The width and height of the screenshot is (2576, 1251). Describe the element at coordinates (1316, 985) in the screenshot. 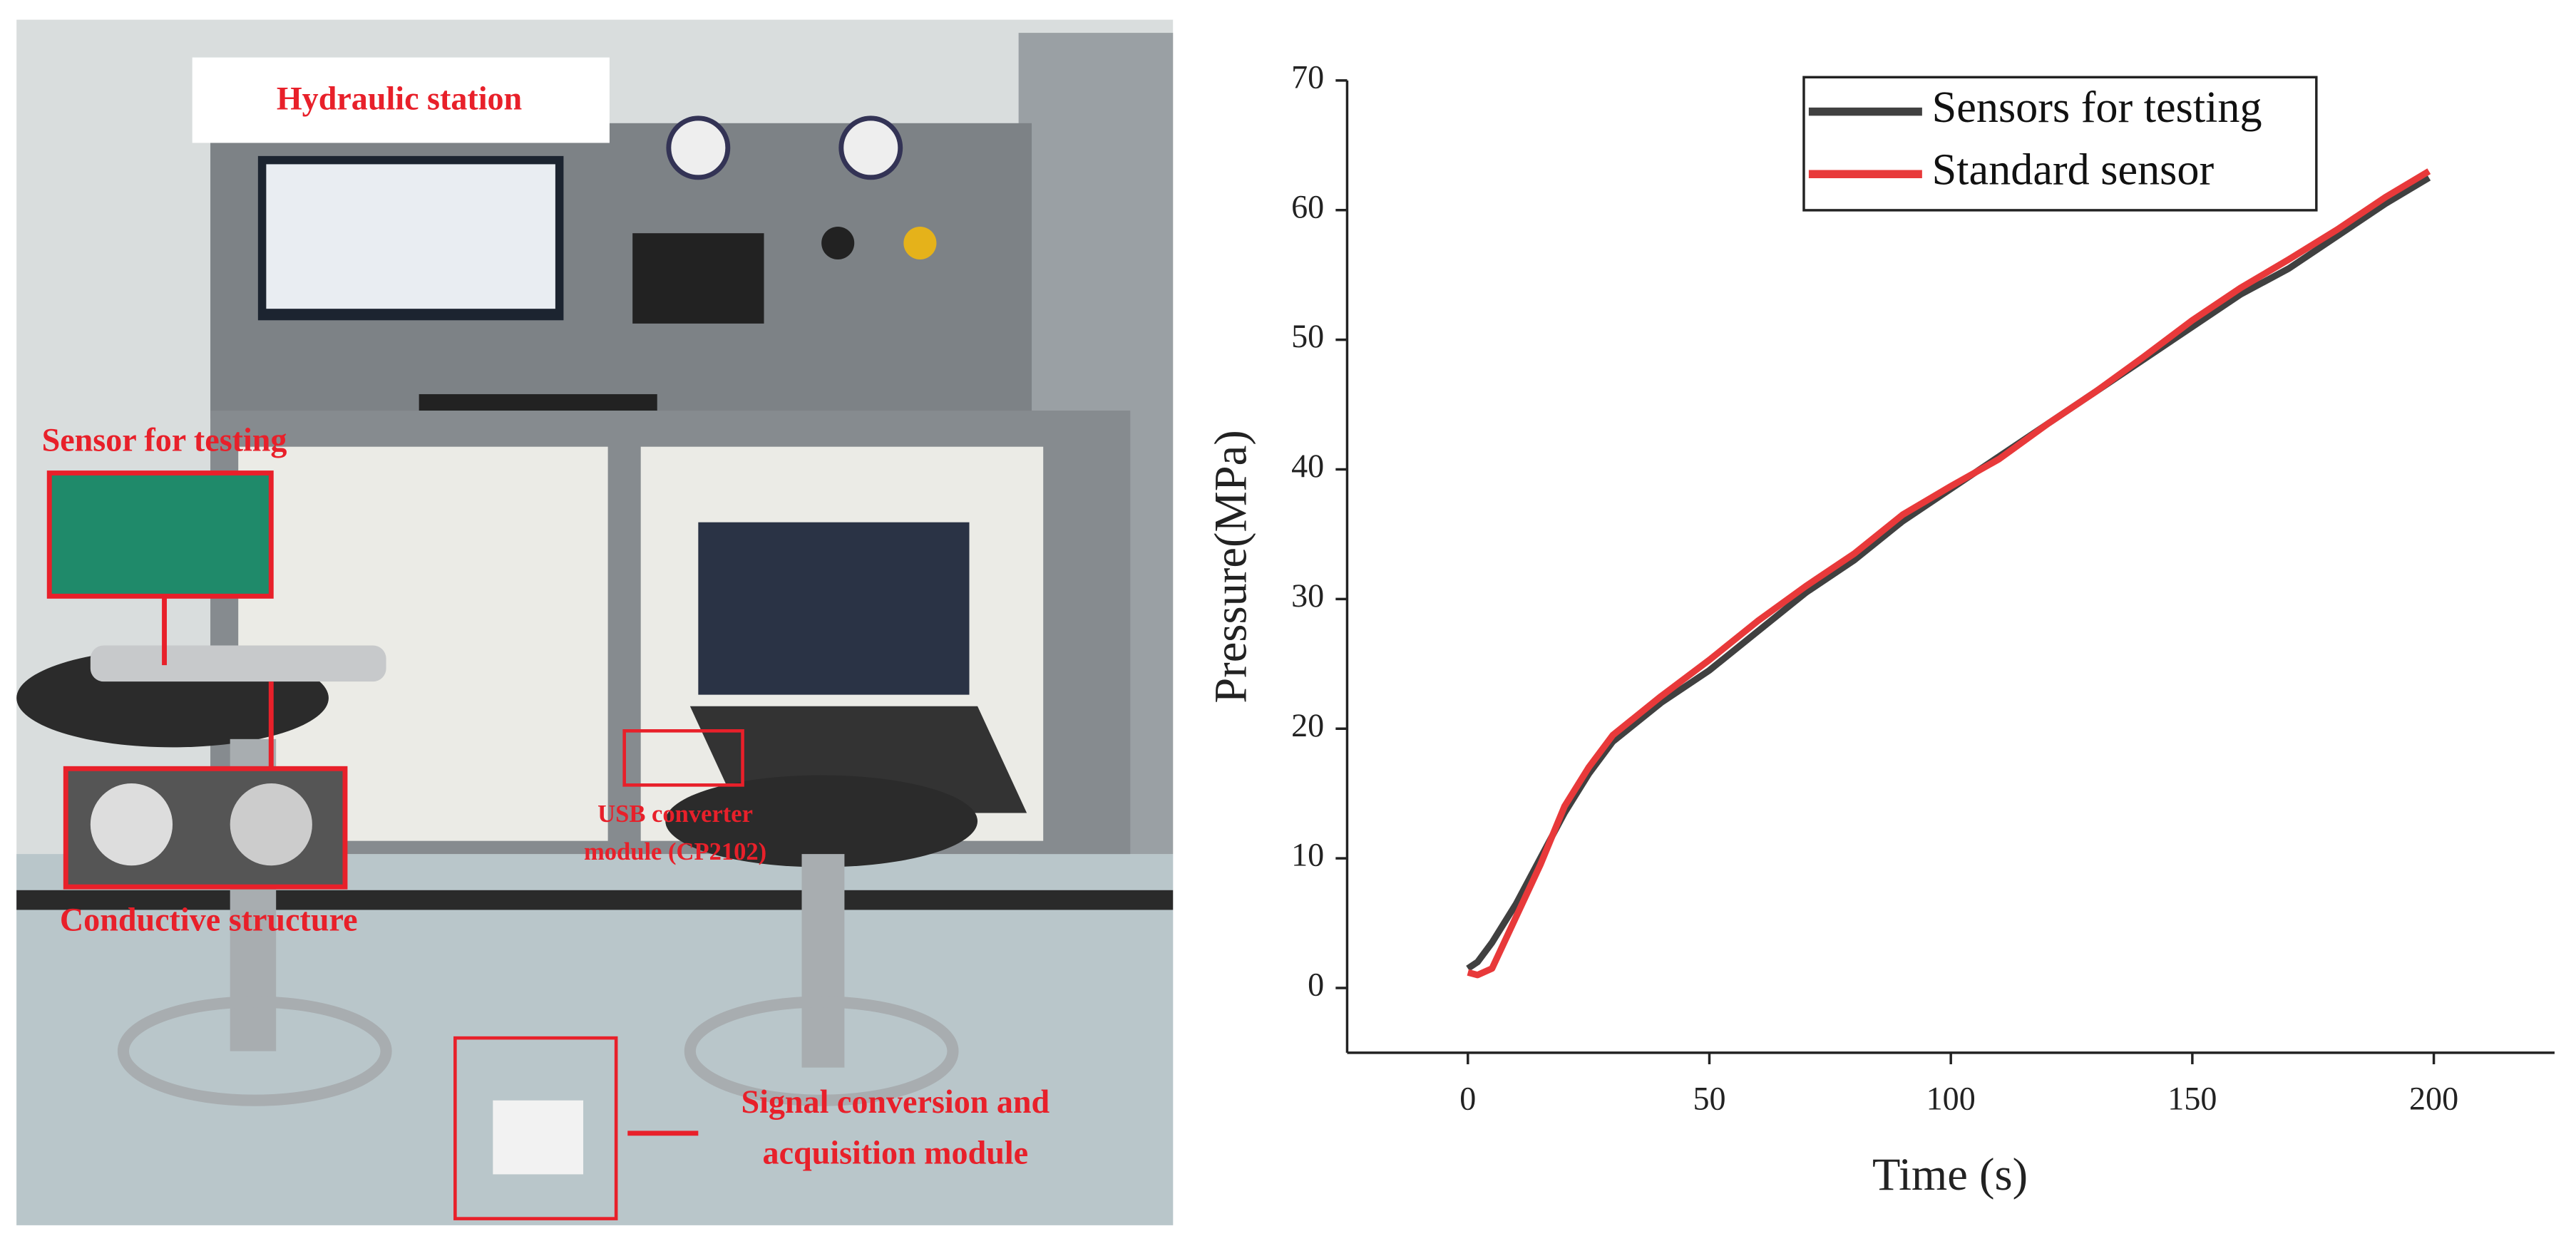

I see `y-tick-label: 0` at that location.